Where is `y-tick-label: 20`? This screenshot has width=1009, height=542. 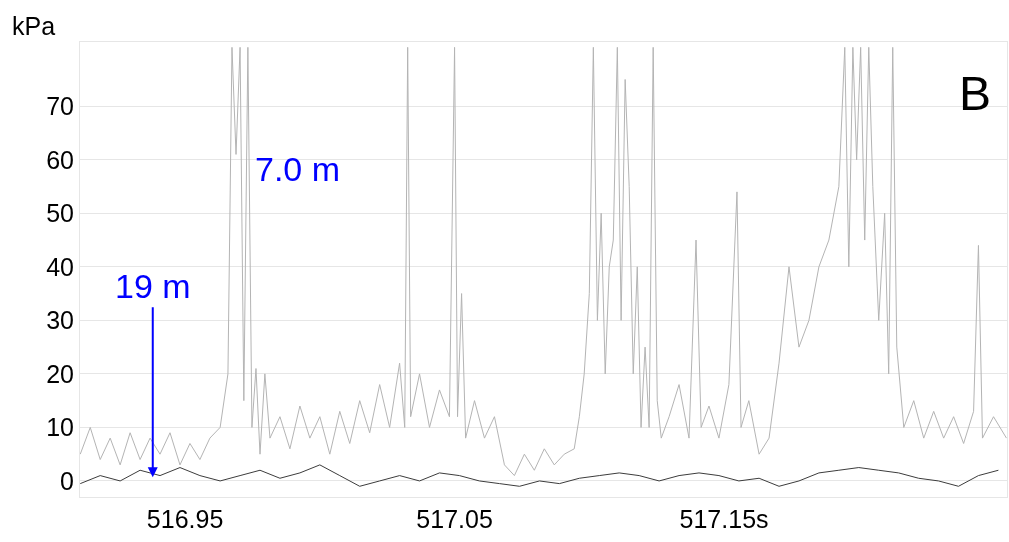 y-tick-label: 20 is located at coordinates (60, 373).